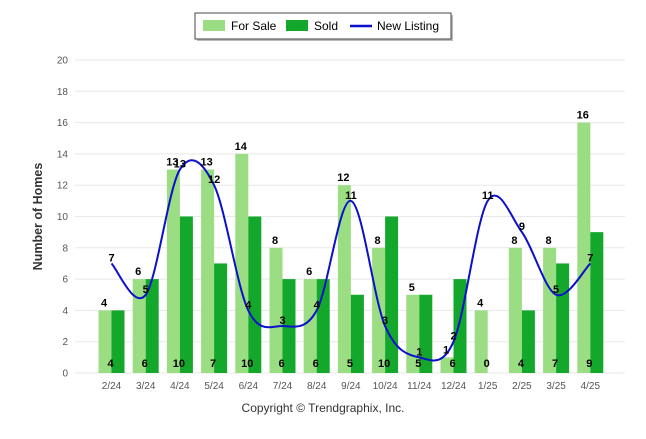  I want to click on x-tick-label: 2/24, so click(112, 386).